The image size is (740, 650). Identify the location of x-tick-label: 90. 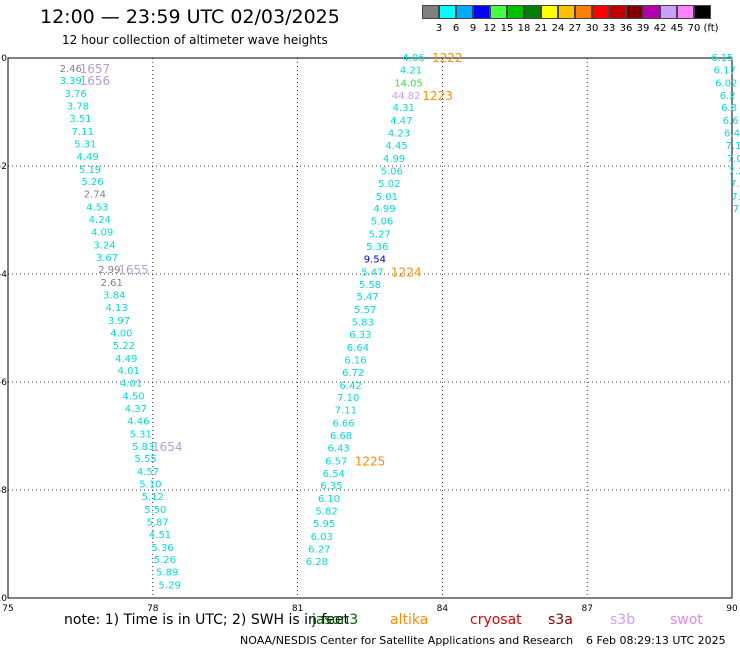
(732, 609).